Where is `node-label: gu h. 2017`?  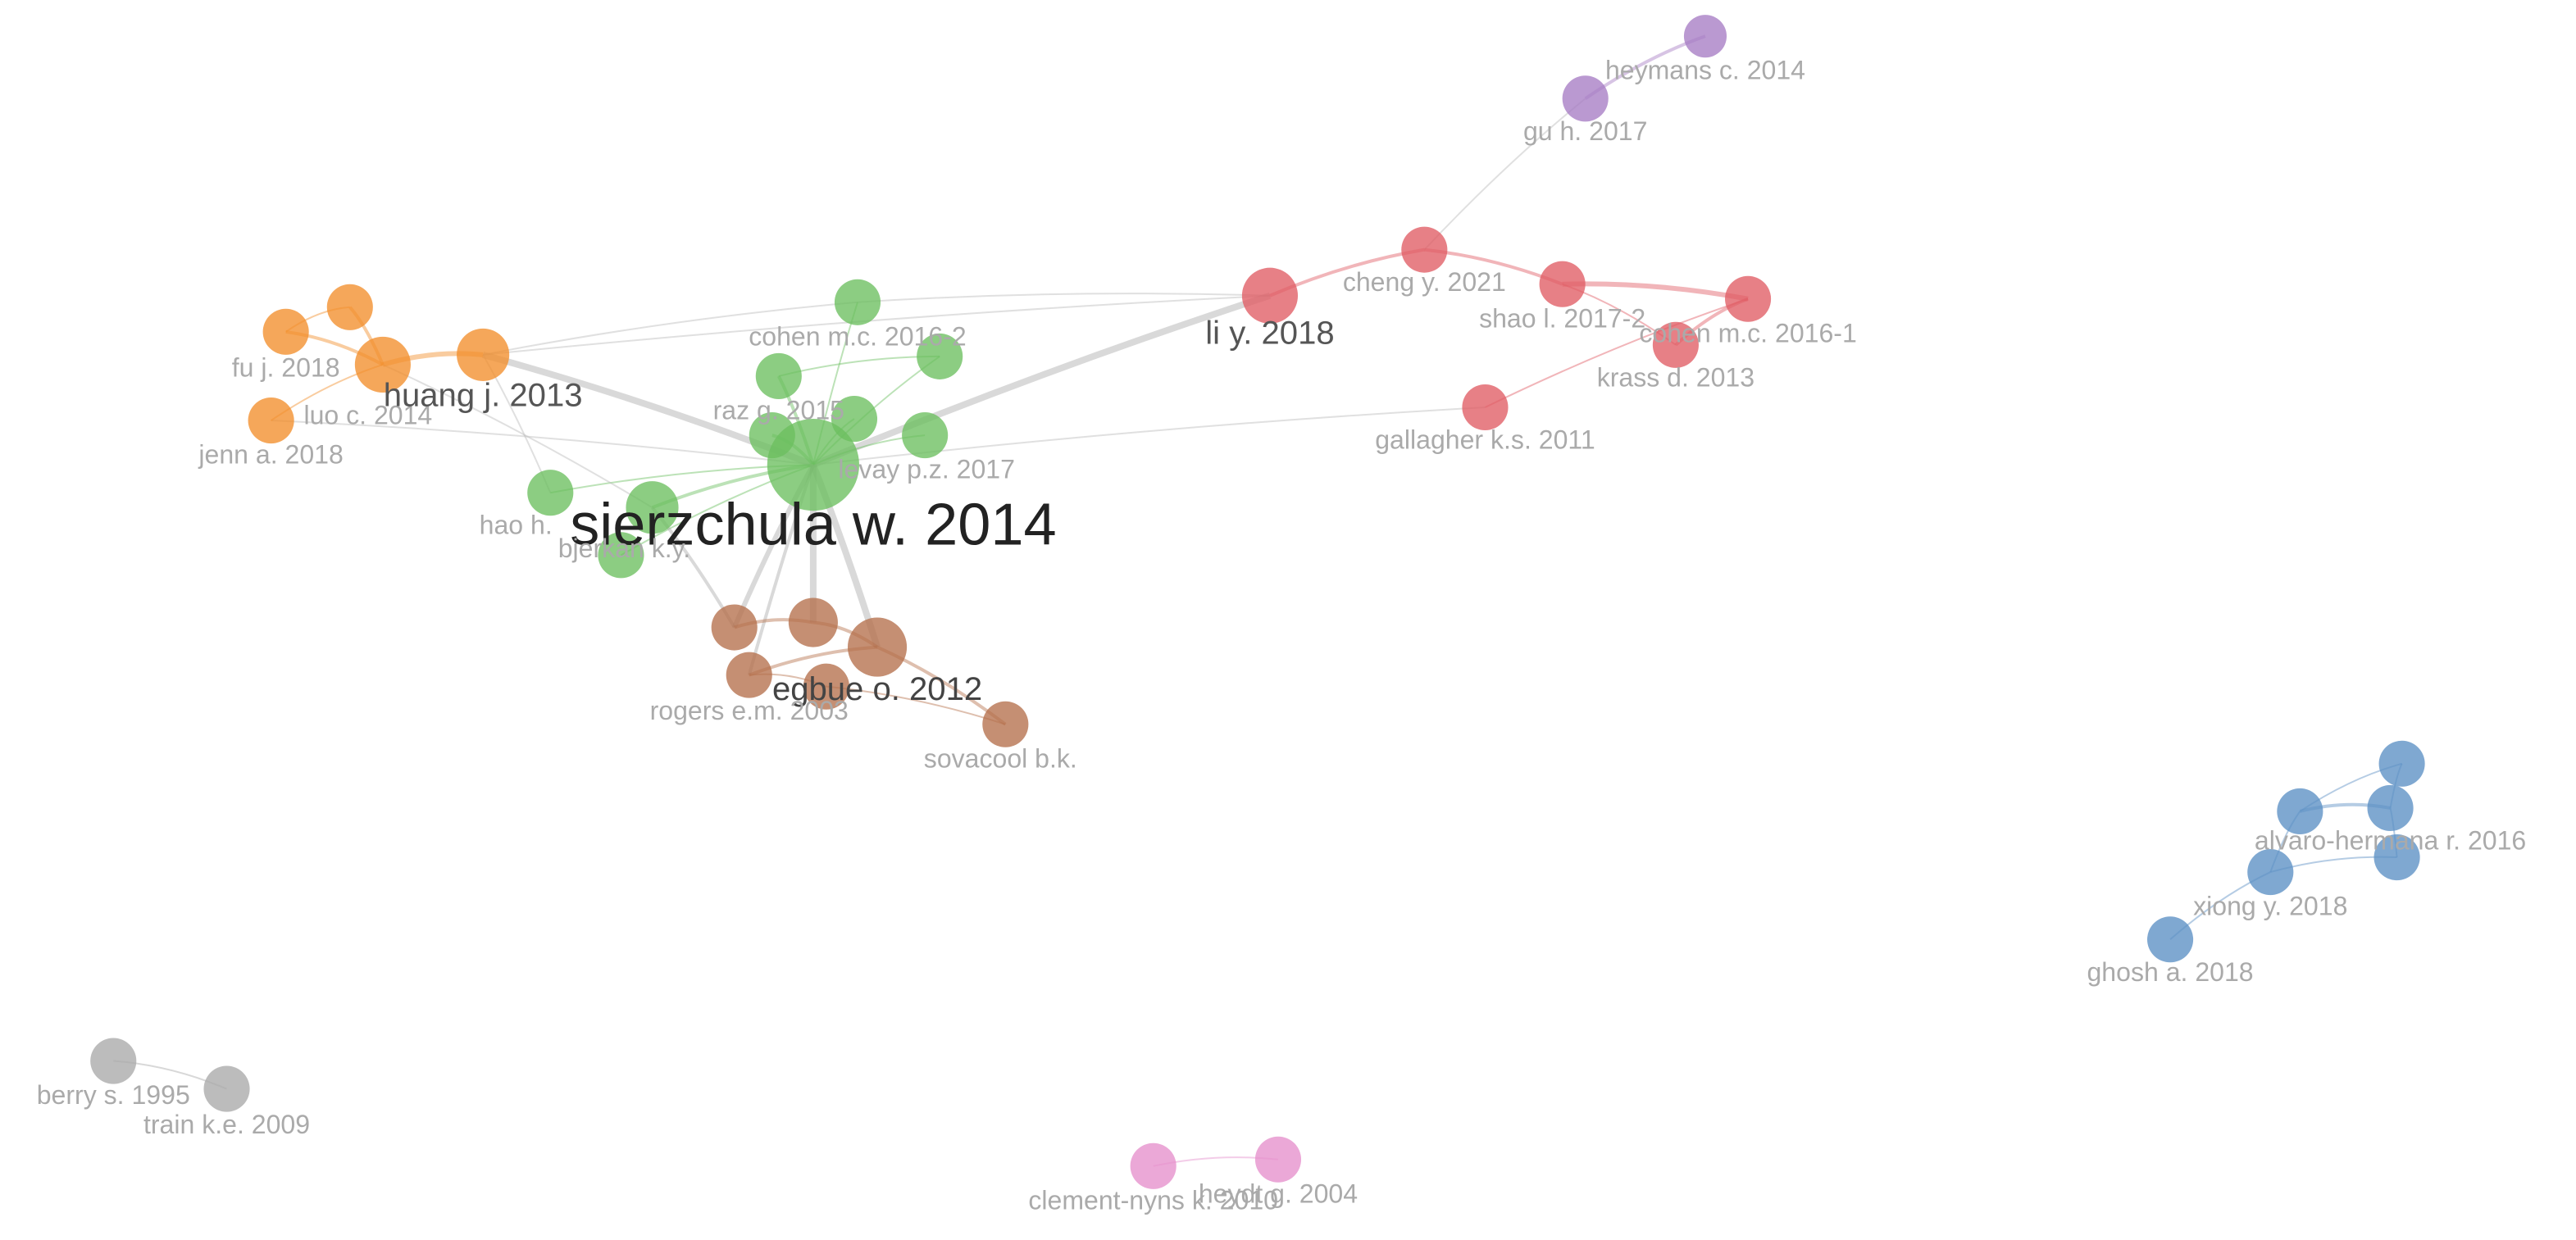
node-label: gu h. 2017 is located at coordinates (1585, 131).